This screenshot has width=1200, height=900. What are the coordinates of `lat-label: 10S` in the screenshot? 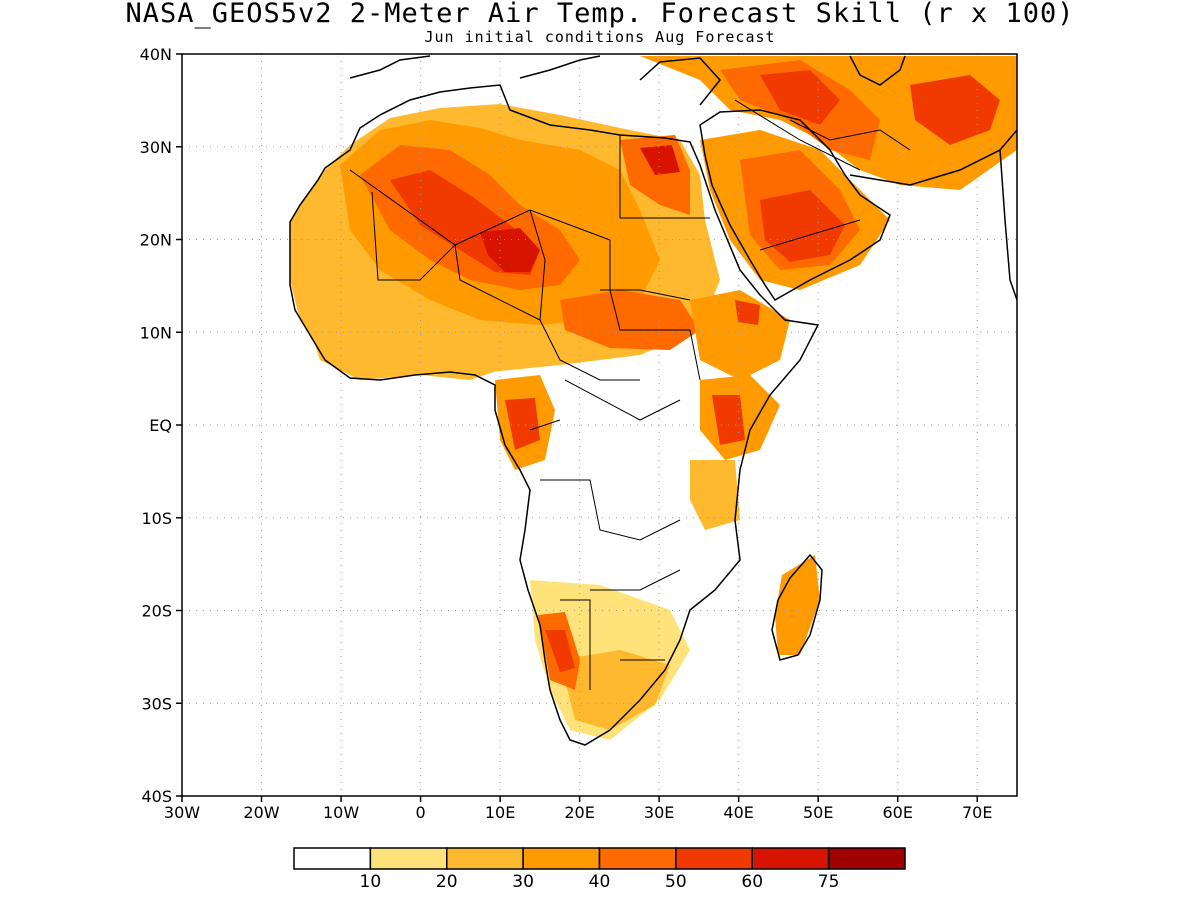 It's located at (156, 518).